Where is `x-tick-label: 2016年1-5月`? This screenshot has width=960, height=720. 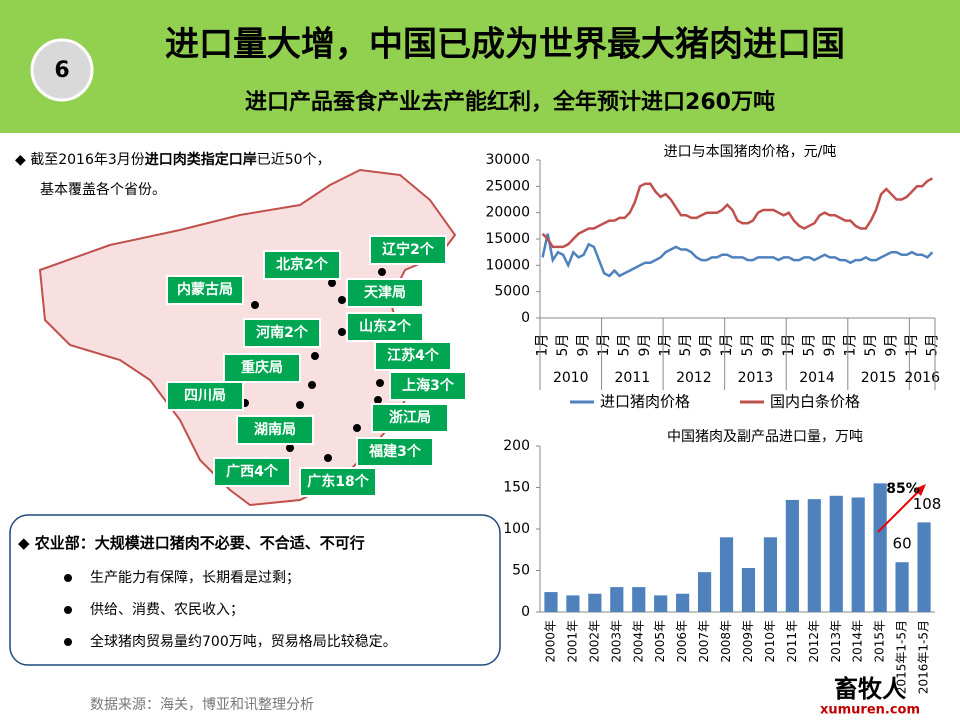
x-tick-label: 2016年1-5月 is located at coordinates (924, 657).